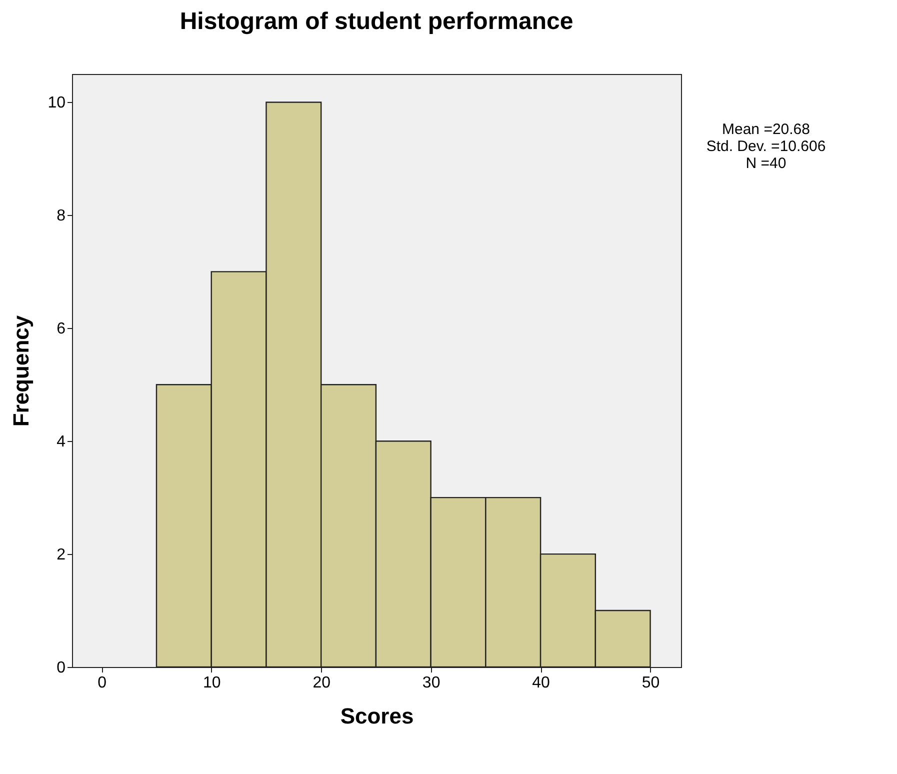 The image size is (897, 774). I want to click on x-axis-title: Scores, so click(377, 716).